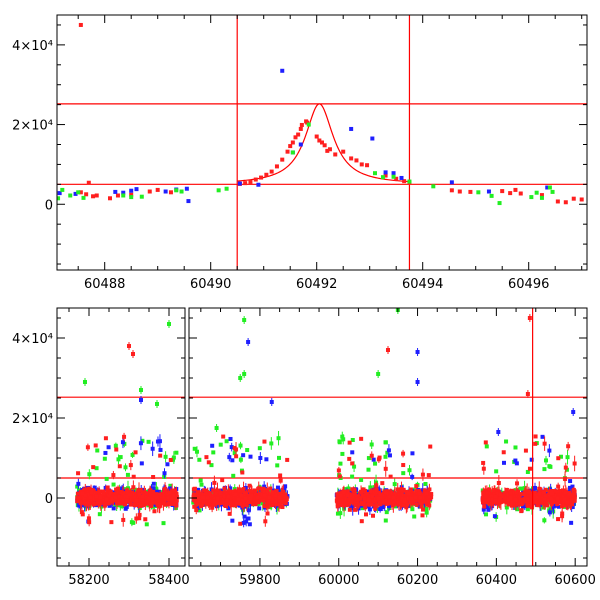 The width and height of the screenshot is (600, 600). I want to click on x-tick-label: 60200, so click(417, 580).